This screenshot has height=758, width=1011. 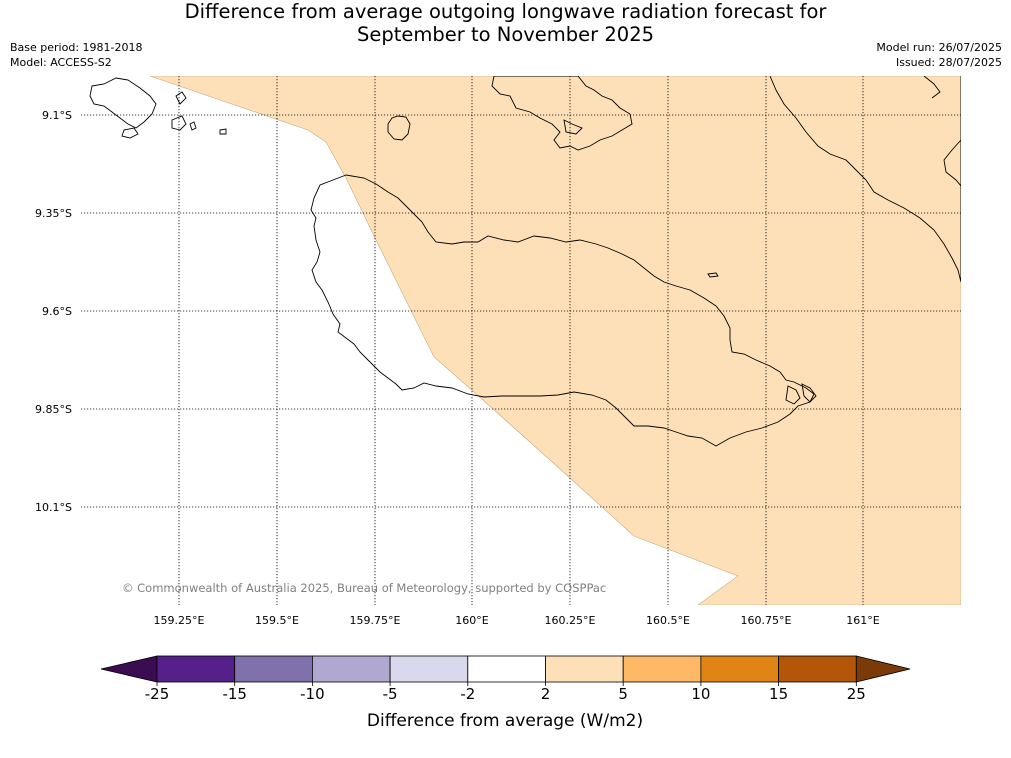 I want to click on marau-islets-coastline, so click(x=801, y=394).